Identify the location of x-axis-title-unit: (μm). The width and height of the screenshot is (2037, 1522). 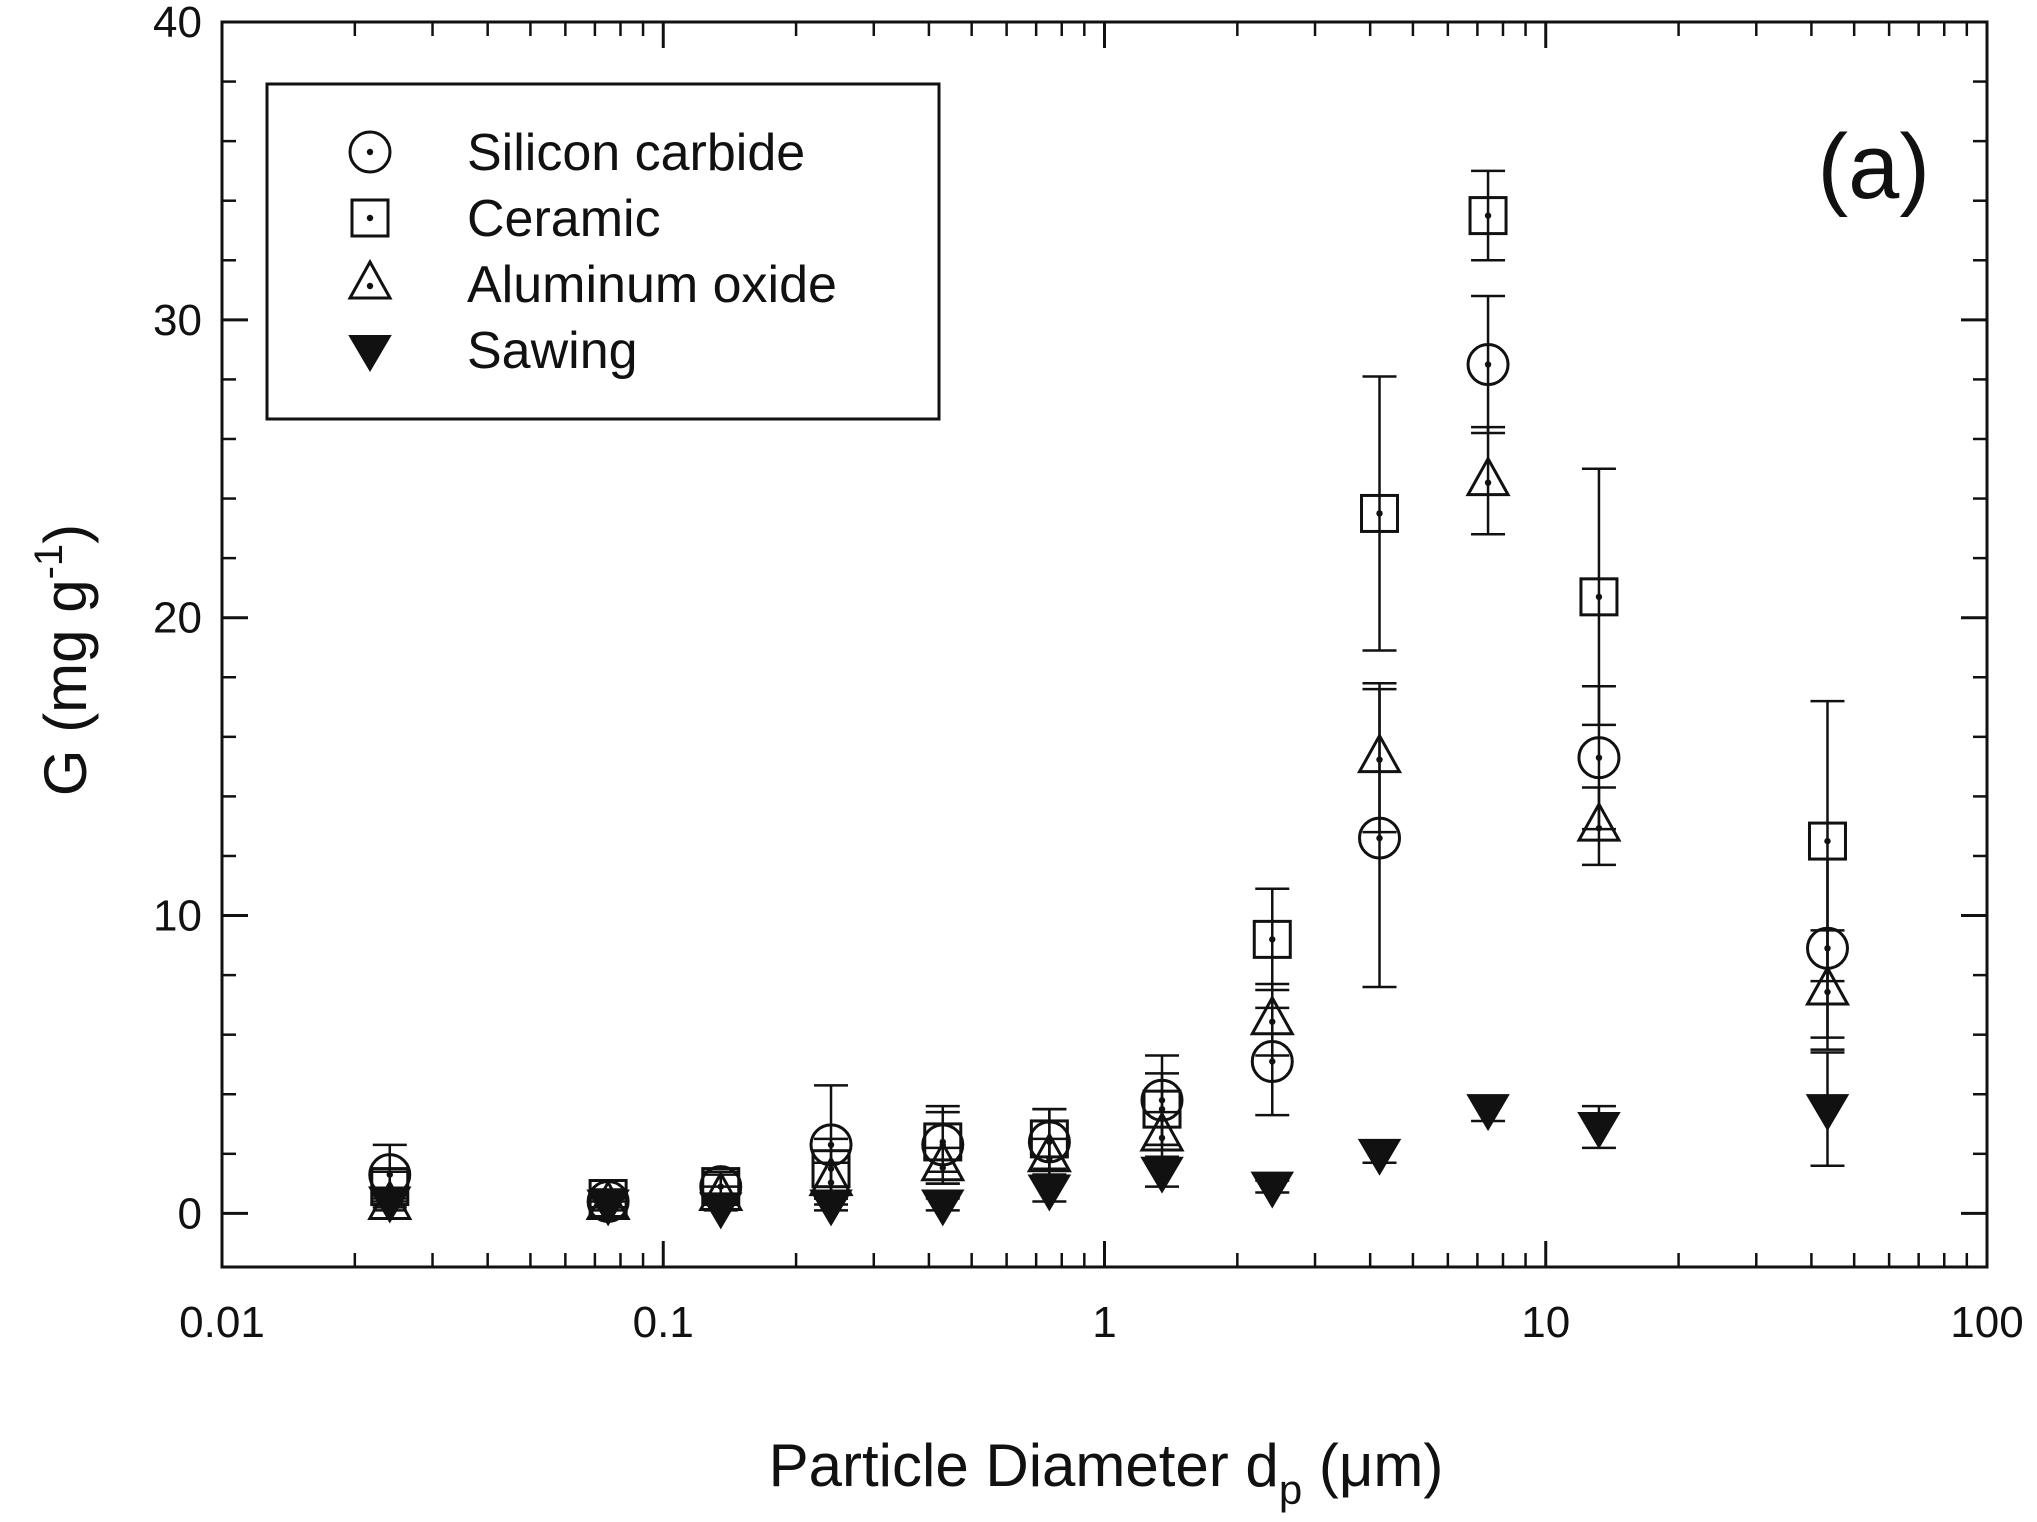
(1372, 1465).